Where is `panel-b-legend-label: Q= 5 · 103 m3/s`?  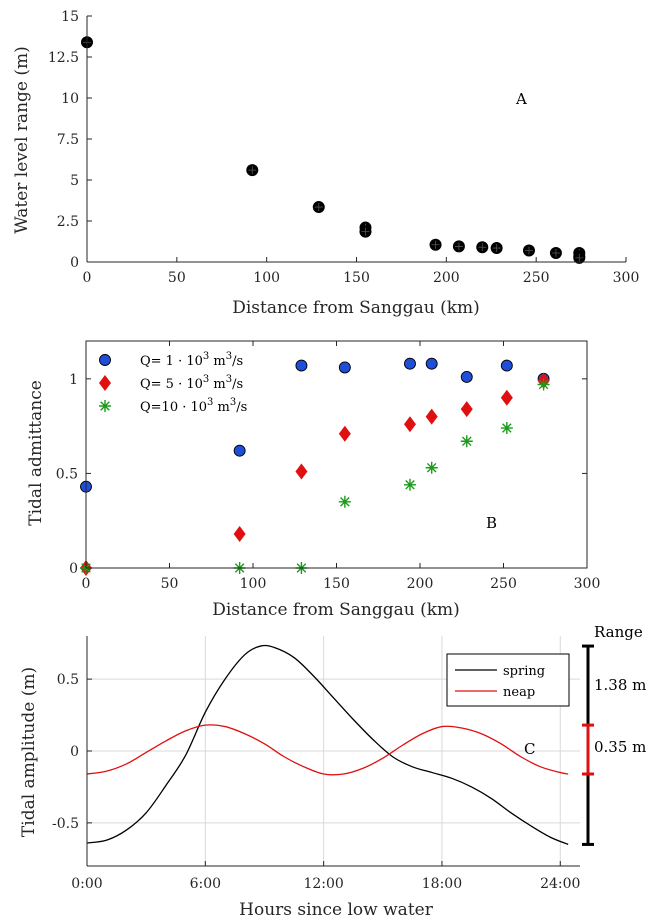 panel-b-legend-label: Q= 5 · 103 m3/s is located at coordinates (191, 383).